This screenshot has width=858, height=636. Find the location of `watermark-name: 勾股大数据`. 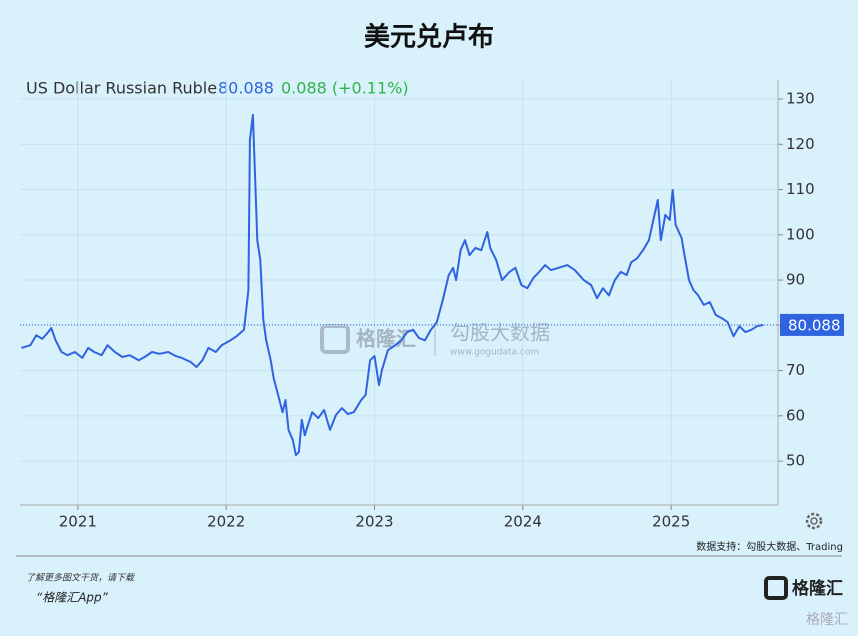

watermark-name: 勾股大数据 is located at coordinates (500, 333).